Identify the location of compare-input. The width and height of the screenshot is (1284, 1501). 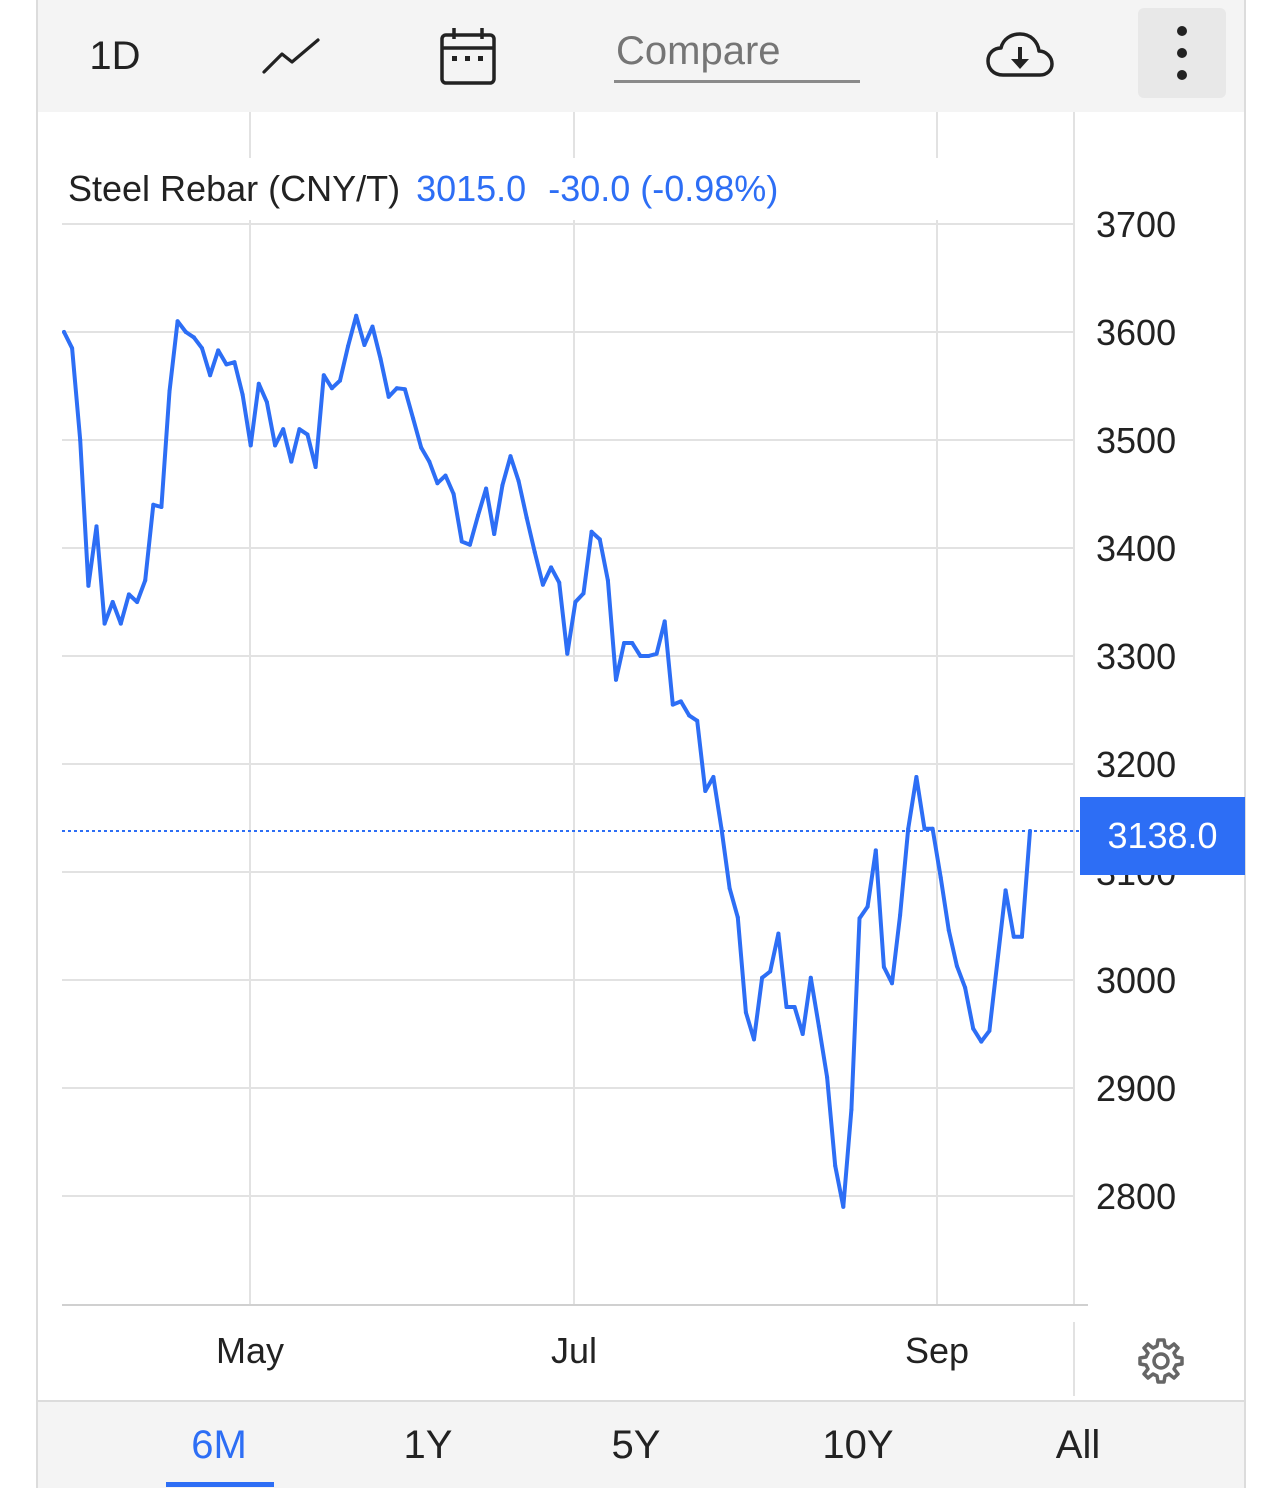
(737, 56).